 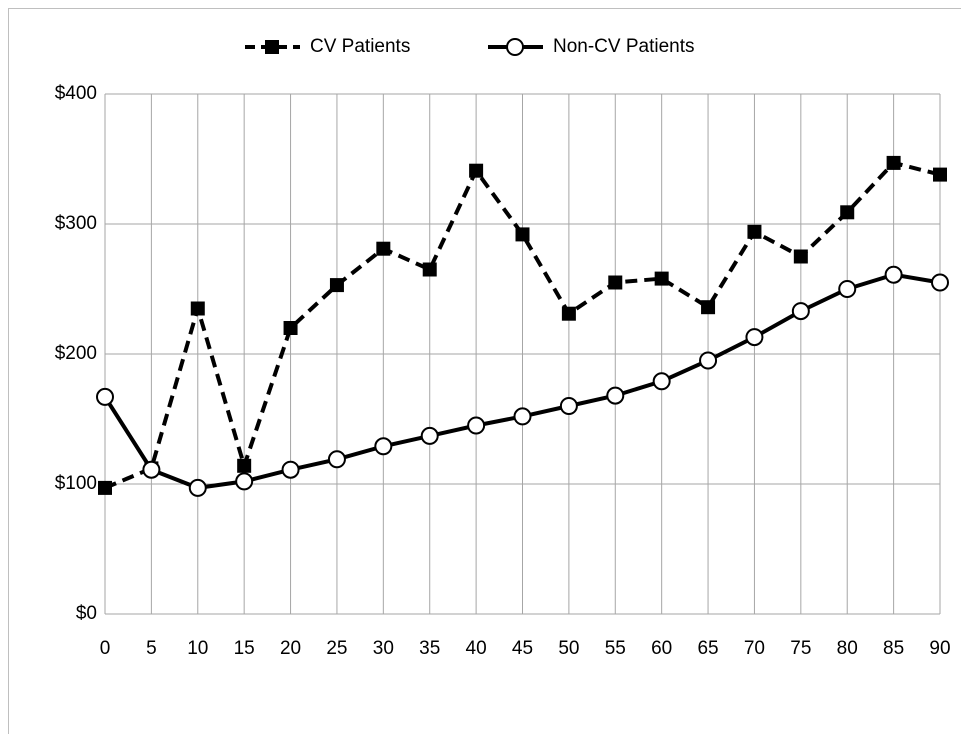 What do you see at coordinates (76, 223) in the screenshot?
I see `y-tick-label: $300` at bounding box center [76, 223].